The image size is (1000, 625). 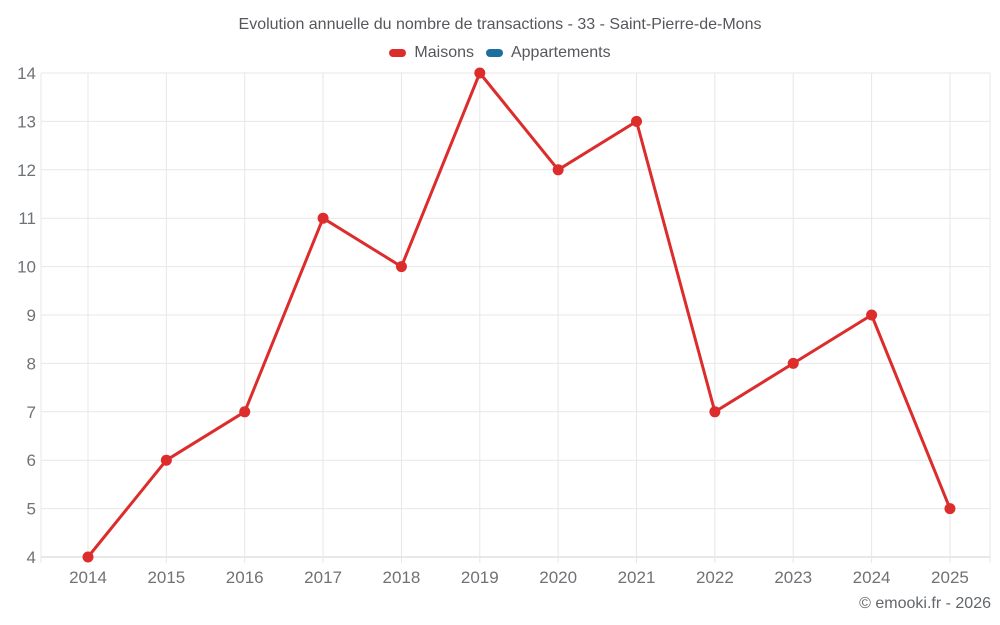 I want to click on data-point-maisons-2024, so click(x=872, y=315).